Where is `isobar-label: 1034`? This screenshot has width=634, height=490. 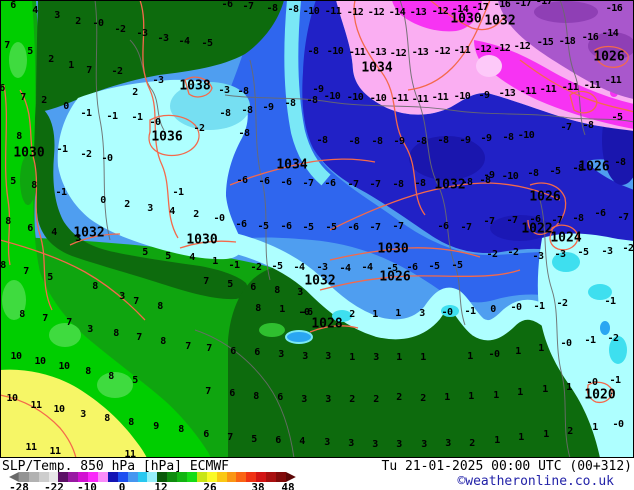
isobar-label: 1034 is located at coordinates (292, 165).